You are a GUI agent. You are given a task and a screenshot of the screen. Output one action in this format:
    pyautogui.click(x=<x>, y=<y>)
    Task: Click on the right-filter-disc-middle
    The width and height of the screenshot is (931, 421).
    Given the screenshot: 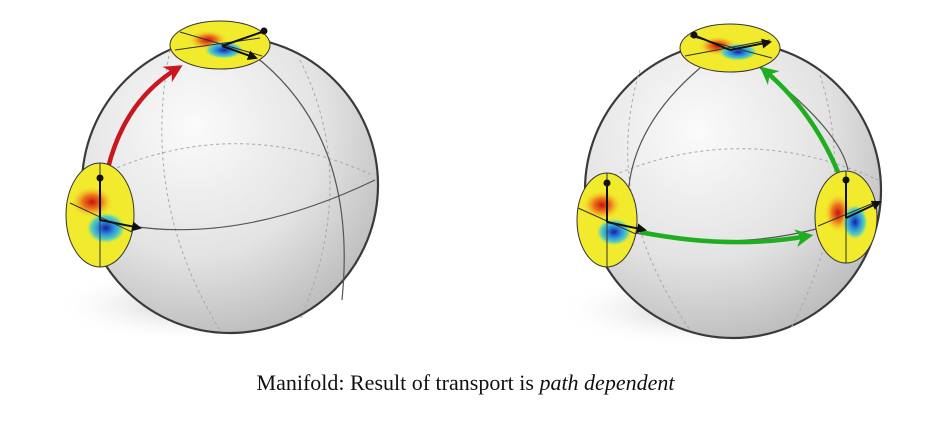 What is the action you would take?
    pyautogui.click(x=848, y=217)
    